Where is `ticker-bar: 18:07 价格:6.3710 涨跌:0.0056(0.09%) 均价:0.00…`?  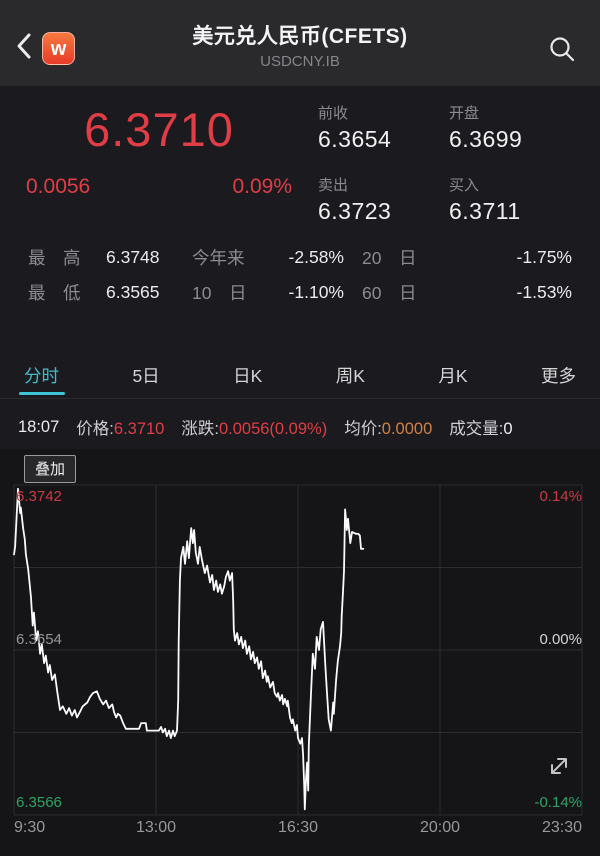
ticker-bar: 18:07 价格:6.3710 涨跌:0.0056(0.09%) 均价:0.00… is located at coordinates (300, 424).